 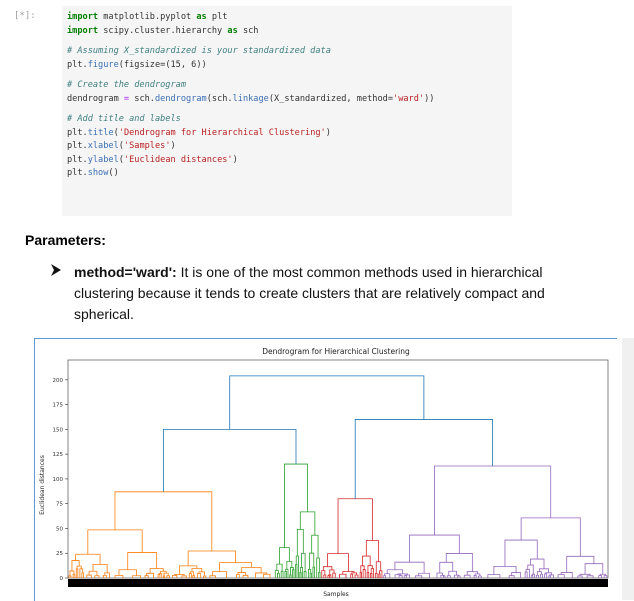 What do you see at coordinates (628, 469) in the screenshot?
I see `output-scrollbar` at bounding box center [628, 469].